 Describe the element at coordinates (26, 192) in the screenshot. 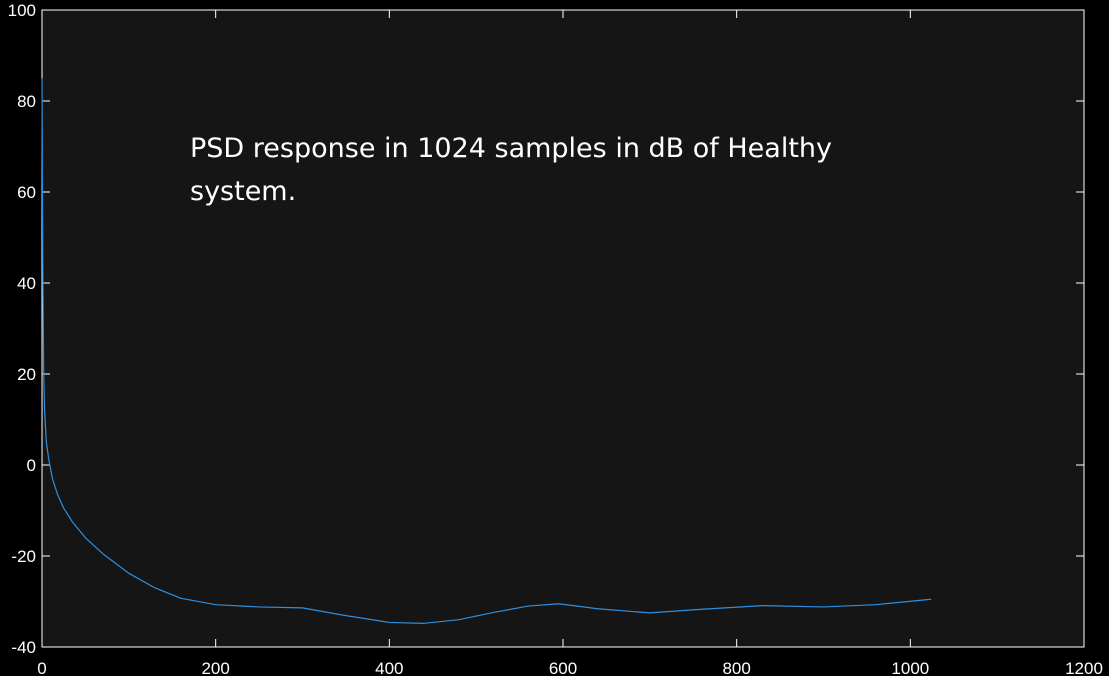

I see `y-tick-label: 60` at that location.